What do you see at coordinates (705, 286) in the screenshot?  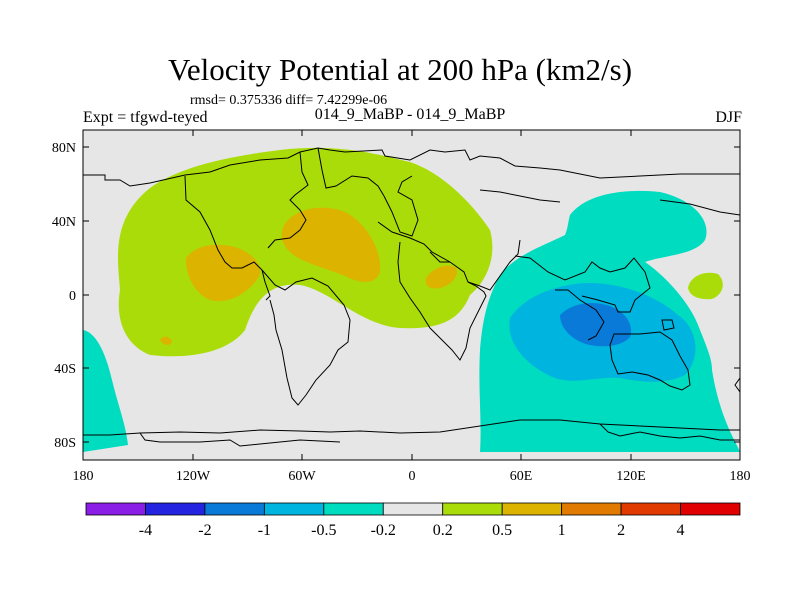 I see `contour-positive-pacific` at bounding box center [705, 286].